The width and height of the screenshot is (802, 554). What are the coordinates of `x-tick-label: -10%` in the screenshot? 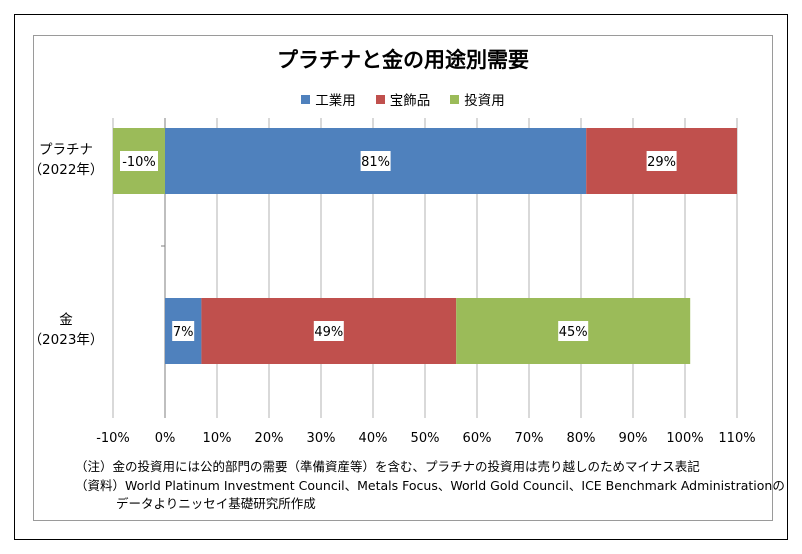 It's located at (113, 438).